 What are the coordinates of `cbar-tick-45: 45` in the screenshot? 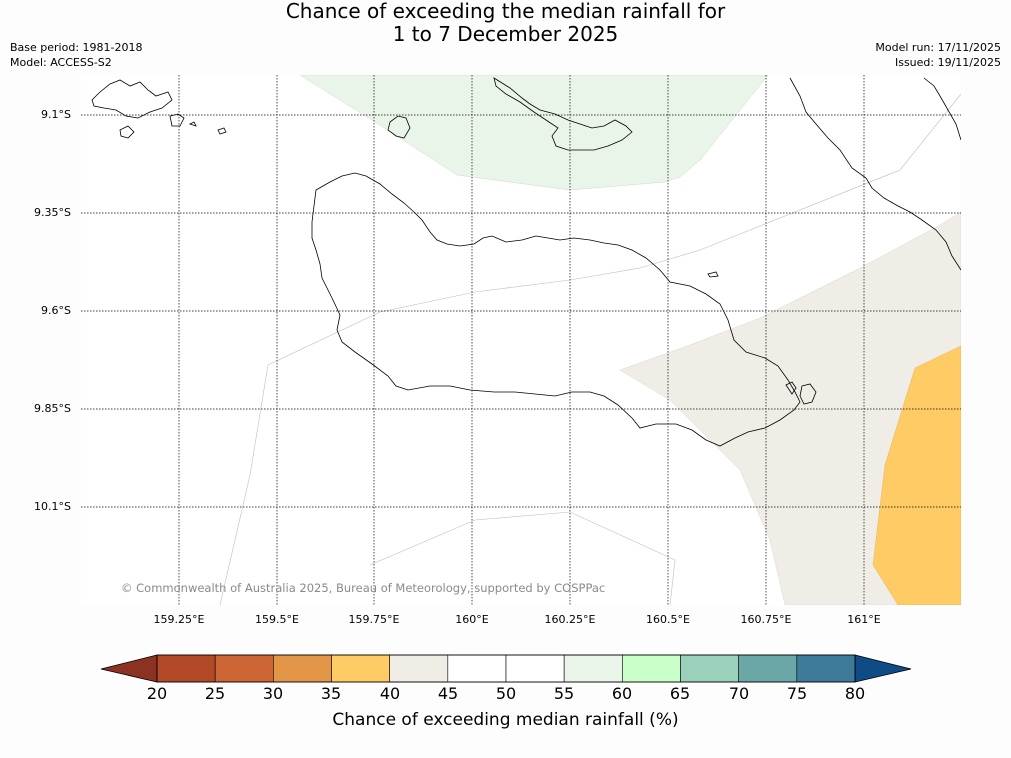 It's located at (448, 693).